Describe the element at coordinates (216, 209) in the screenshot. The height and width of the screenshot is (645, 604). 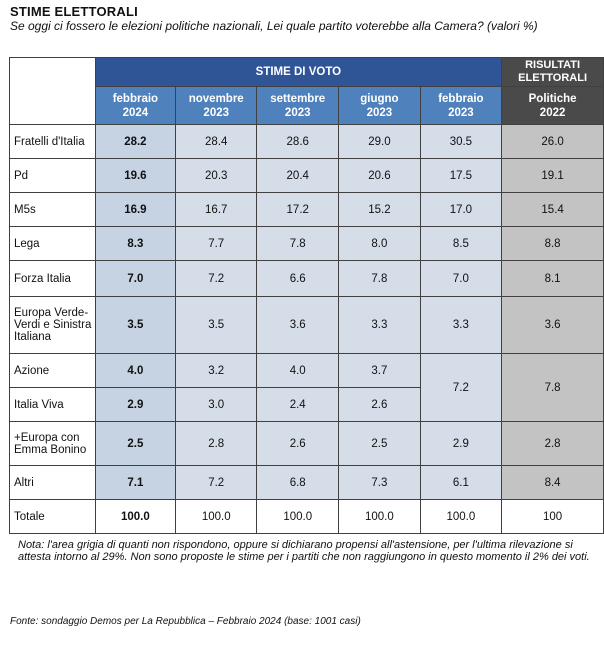
I see `value-cell: 16.7` at that location.